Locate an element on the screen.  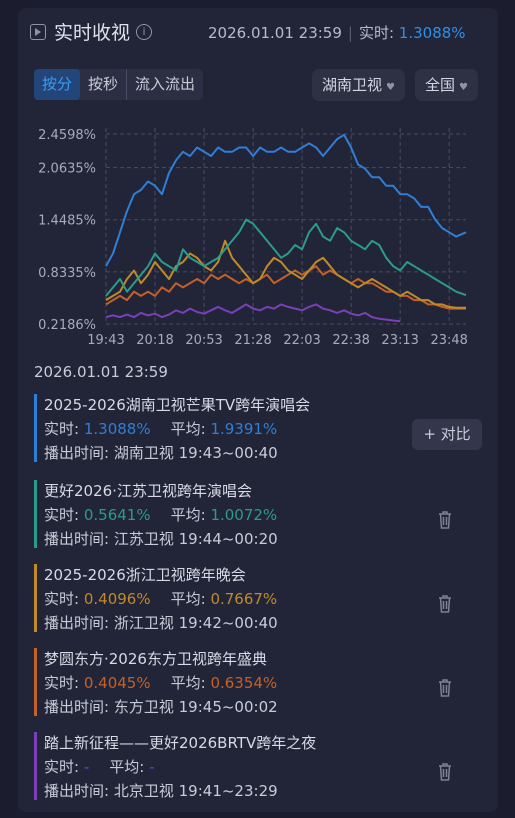
x-tick-label: 23:13 is located at coordinates (399, 340).